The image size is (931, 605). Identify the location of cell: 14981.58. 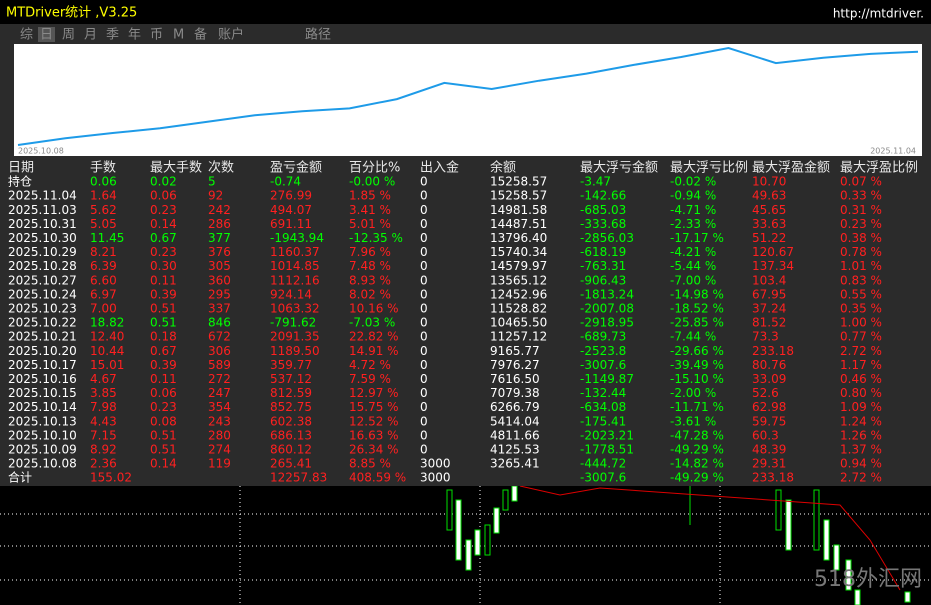
(518, 210).